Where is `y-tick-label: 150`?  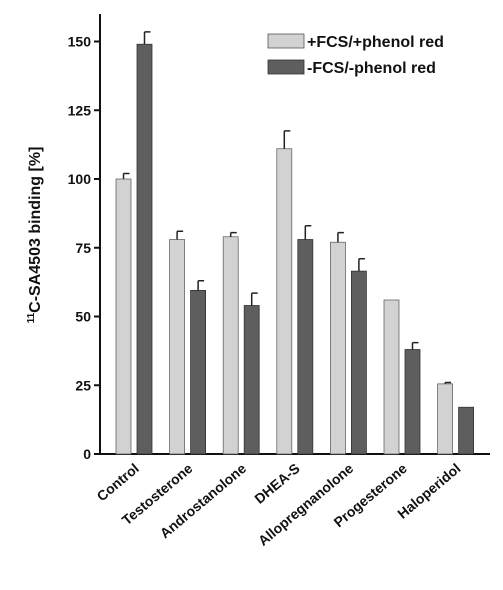
y-tick-label: 150 is located at coordinates (80, 42).